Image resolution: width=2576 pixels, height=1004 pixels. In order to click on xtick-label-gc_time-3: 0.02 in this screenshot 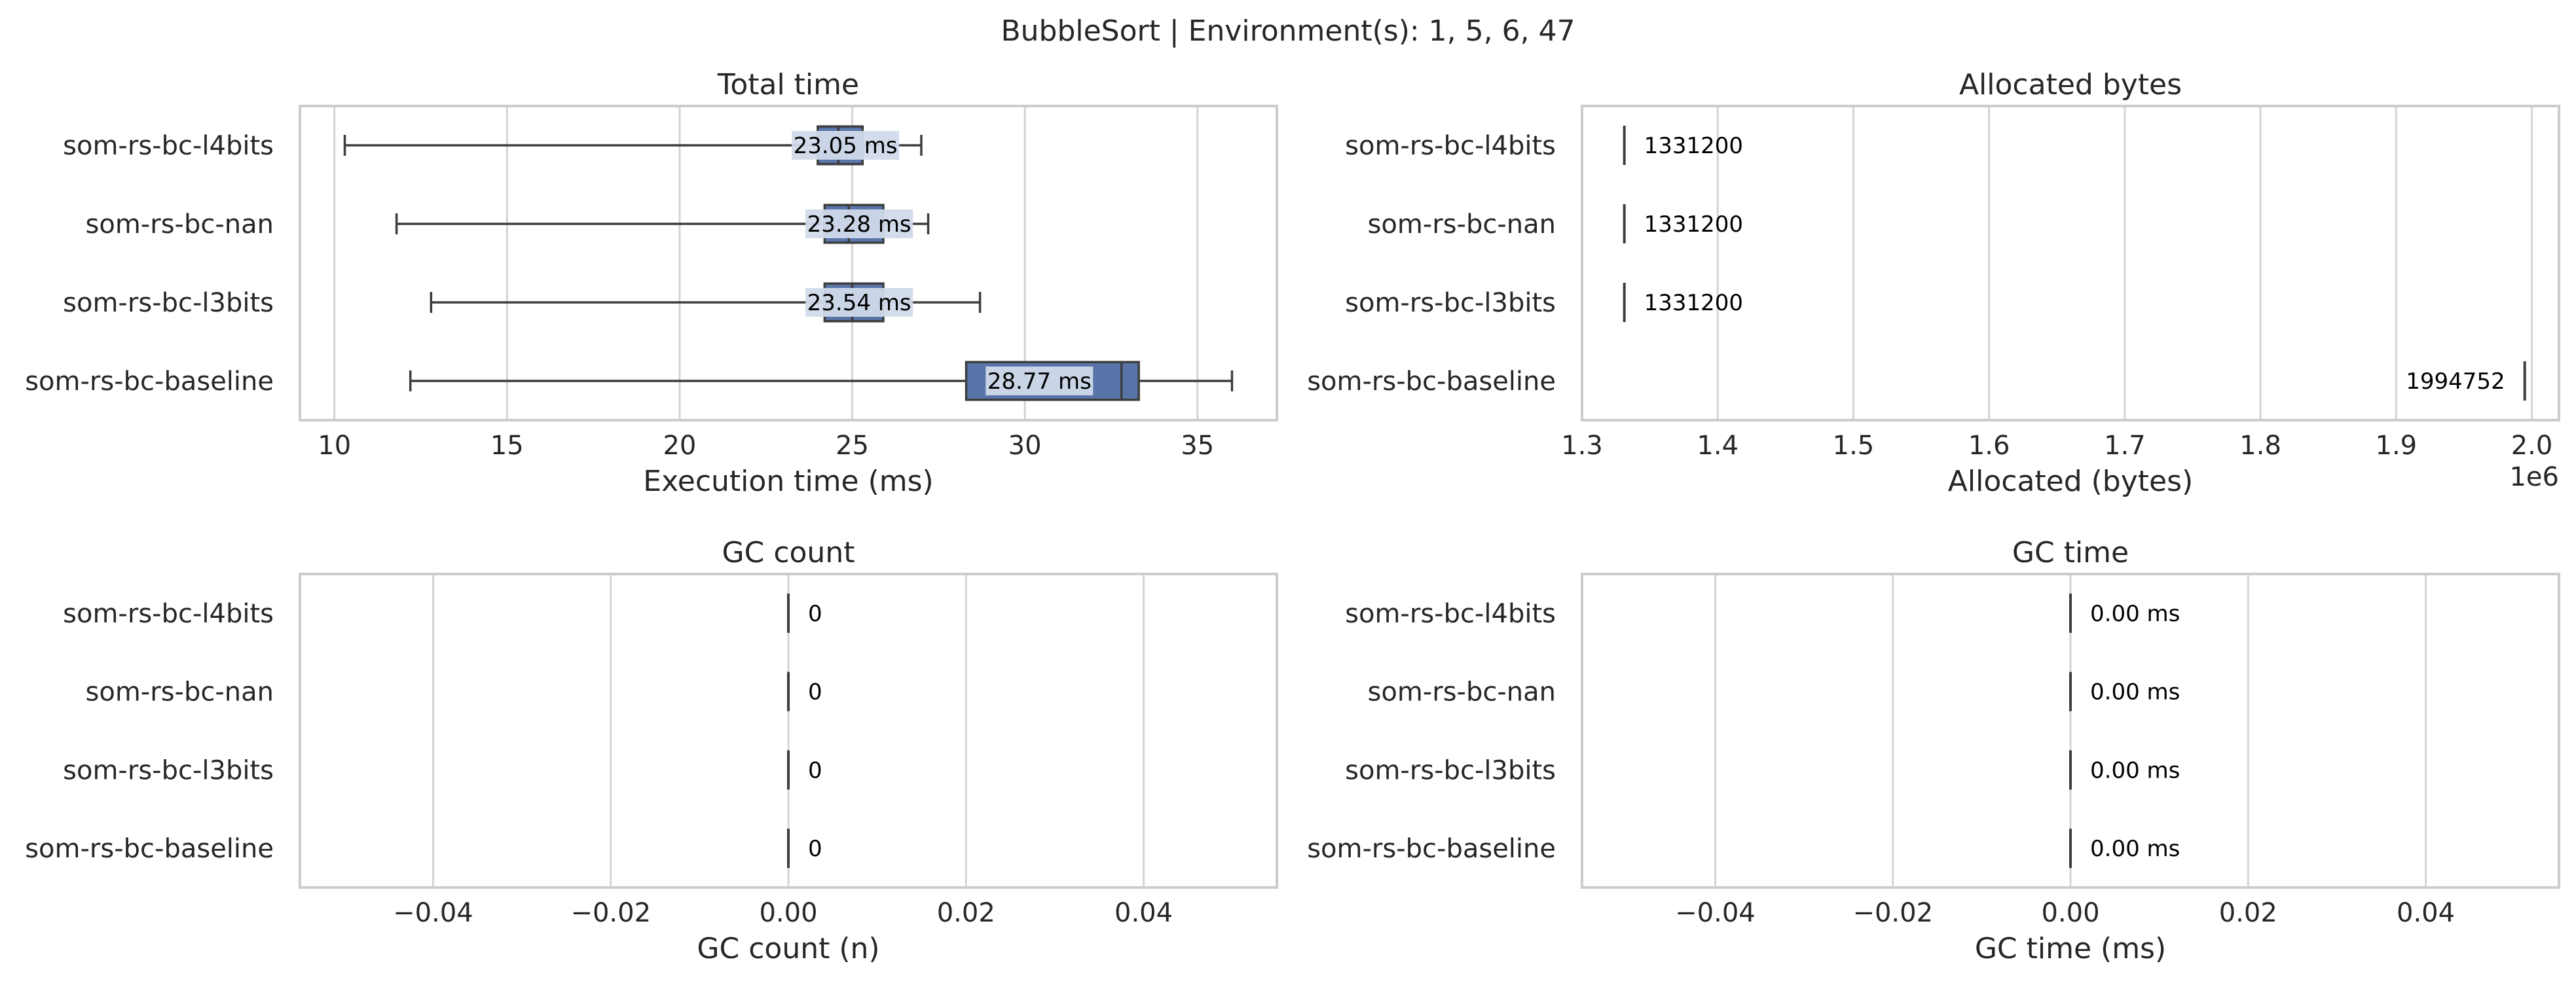, I will do `click(2248, 913)`.